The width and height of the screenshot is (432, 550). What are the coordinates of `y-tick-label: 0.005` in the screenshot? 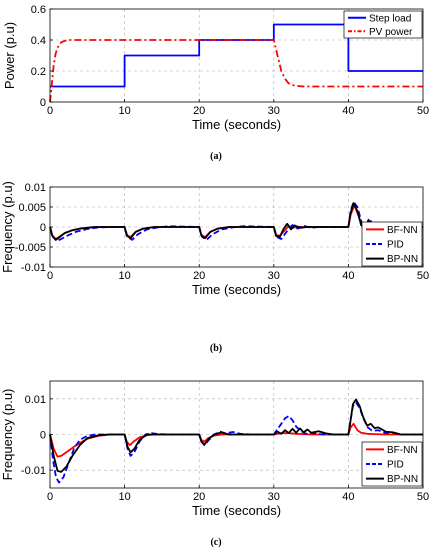 It's located at (32, 208).